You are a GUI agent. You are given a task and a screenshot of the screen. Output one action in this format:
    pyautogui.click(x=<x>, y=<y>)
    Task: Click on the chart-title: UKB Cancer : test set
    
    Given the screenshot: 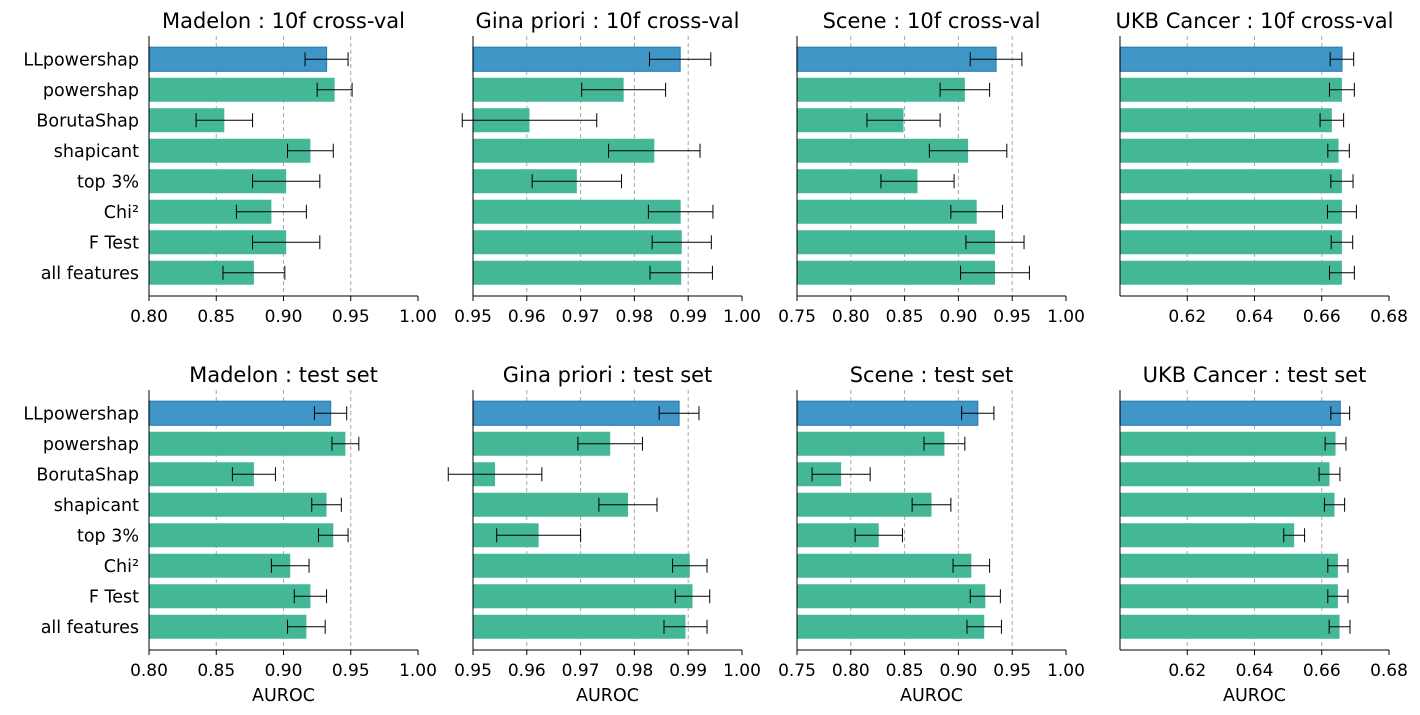 What is the action you would take?
    pyautogui.click(x=1255, y=375)
    